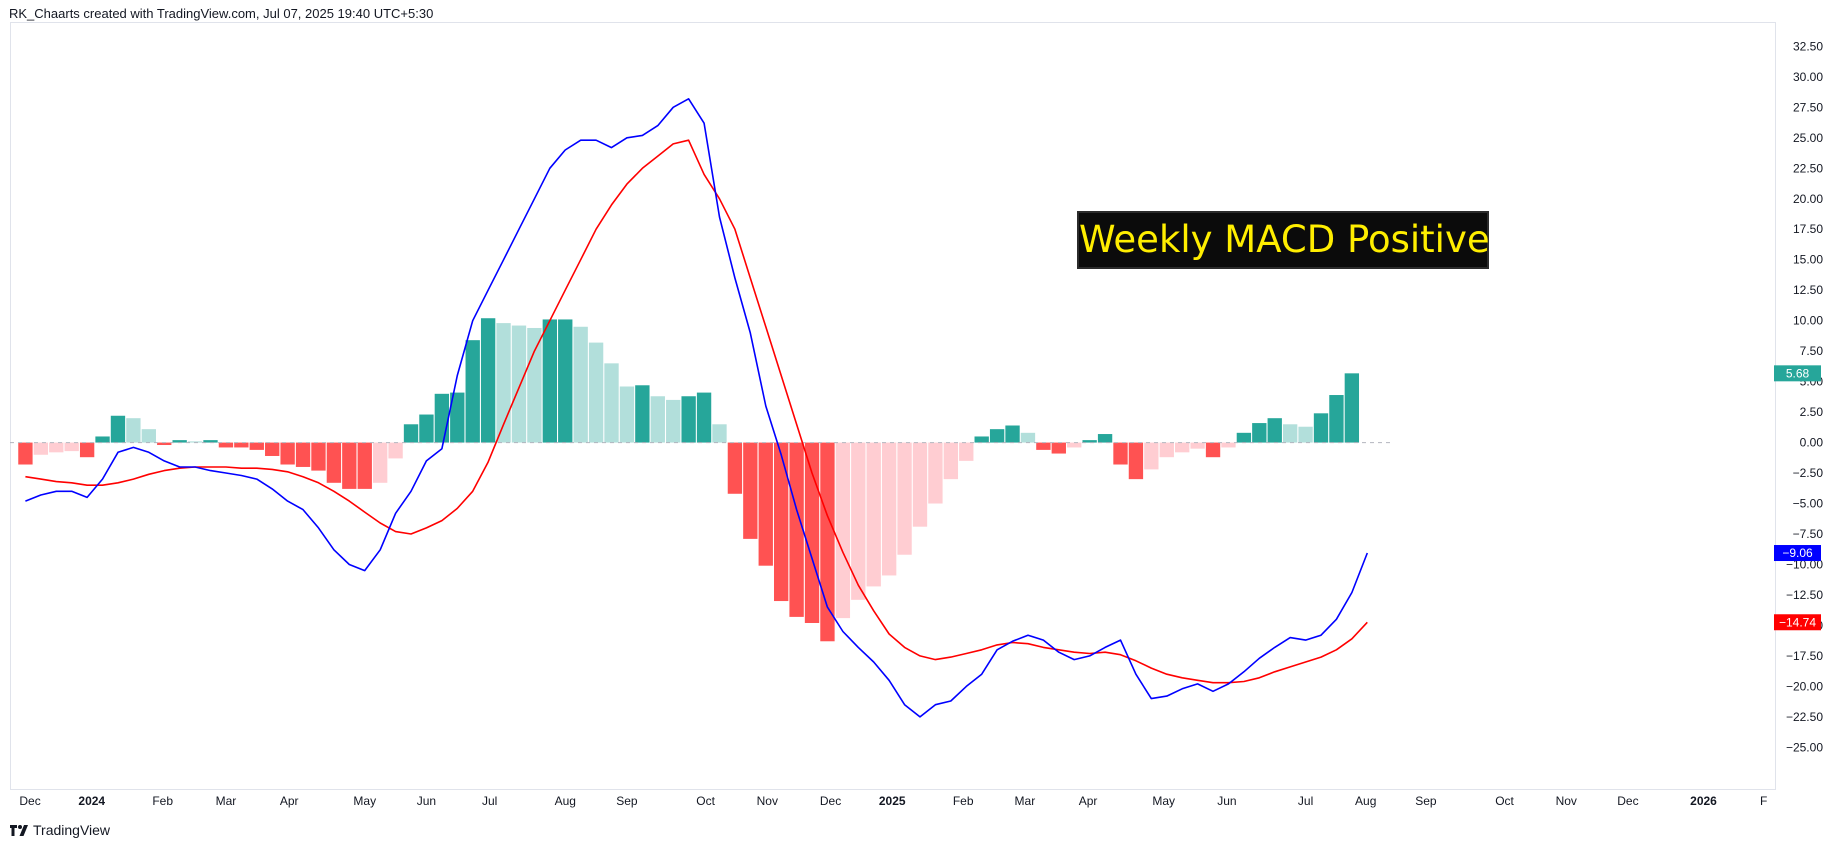  What do you see at coordinates (1283, 240) in the screenshot?
I see `annotation-text-box: Weekly MACD Positive` at bounding box center [1283, 240].